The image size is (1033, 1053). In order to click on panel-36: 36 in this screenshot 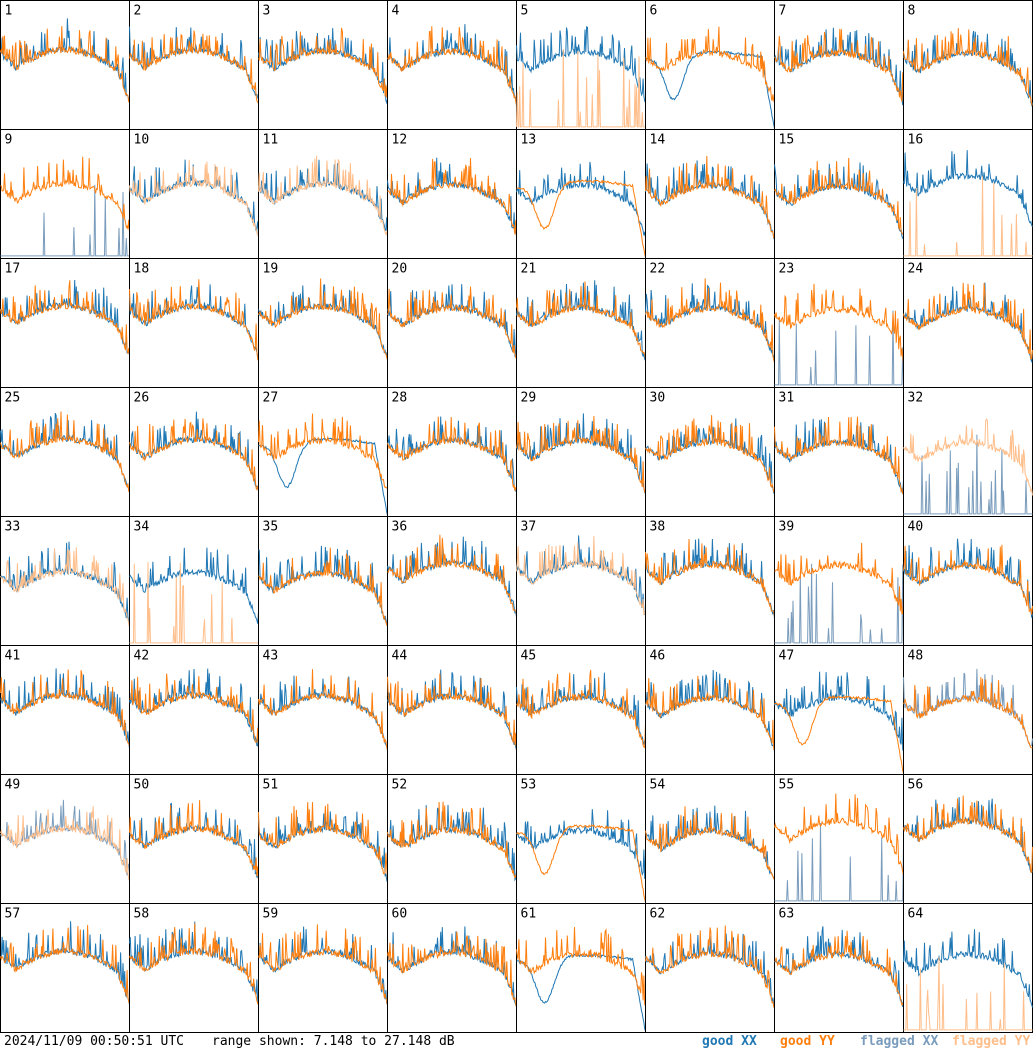, I will do `click(452, 581)`.